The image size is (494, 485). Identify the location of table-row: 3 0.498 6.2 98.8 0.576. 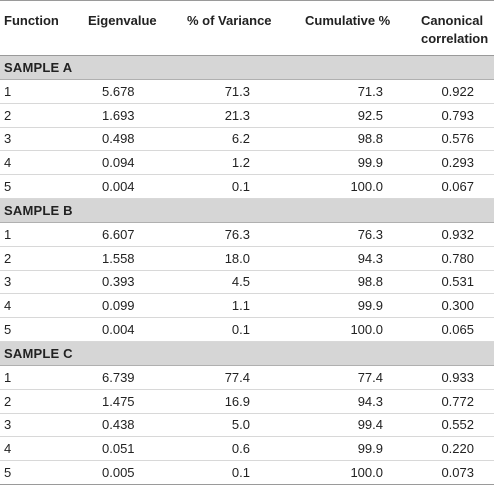
(247, 139).